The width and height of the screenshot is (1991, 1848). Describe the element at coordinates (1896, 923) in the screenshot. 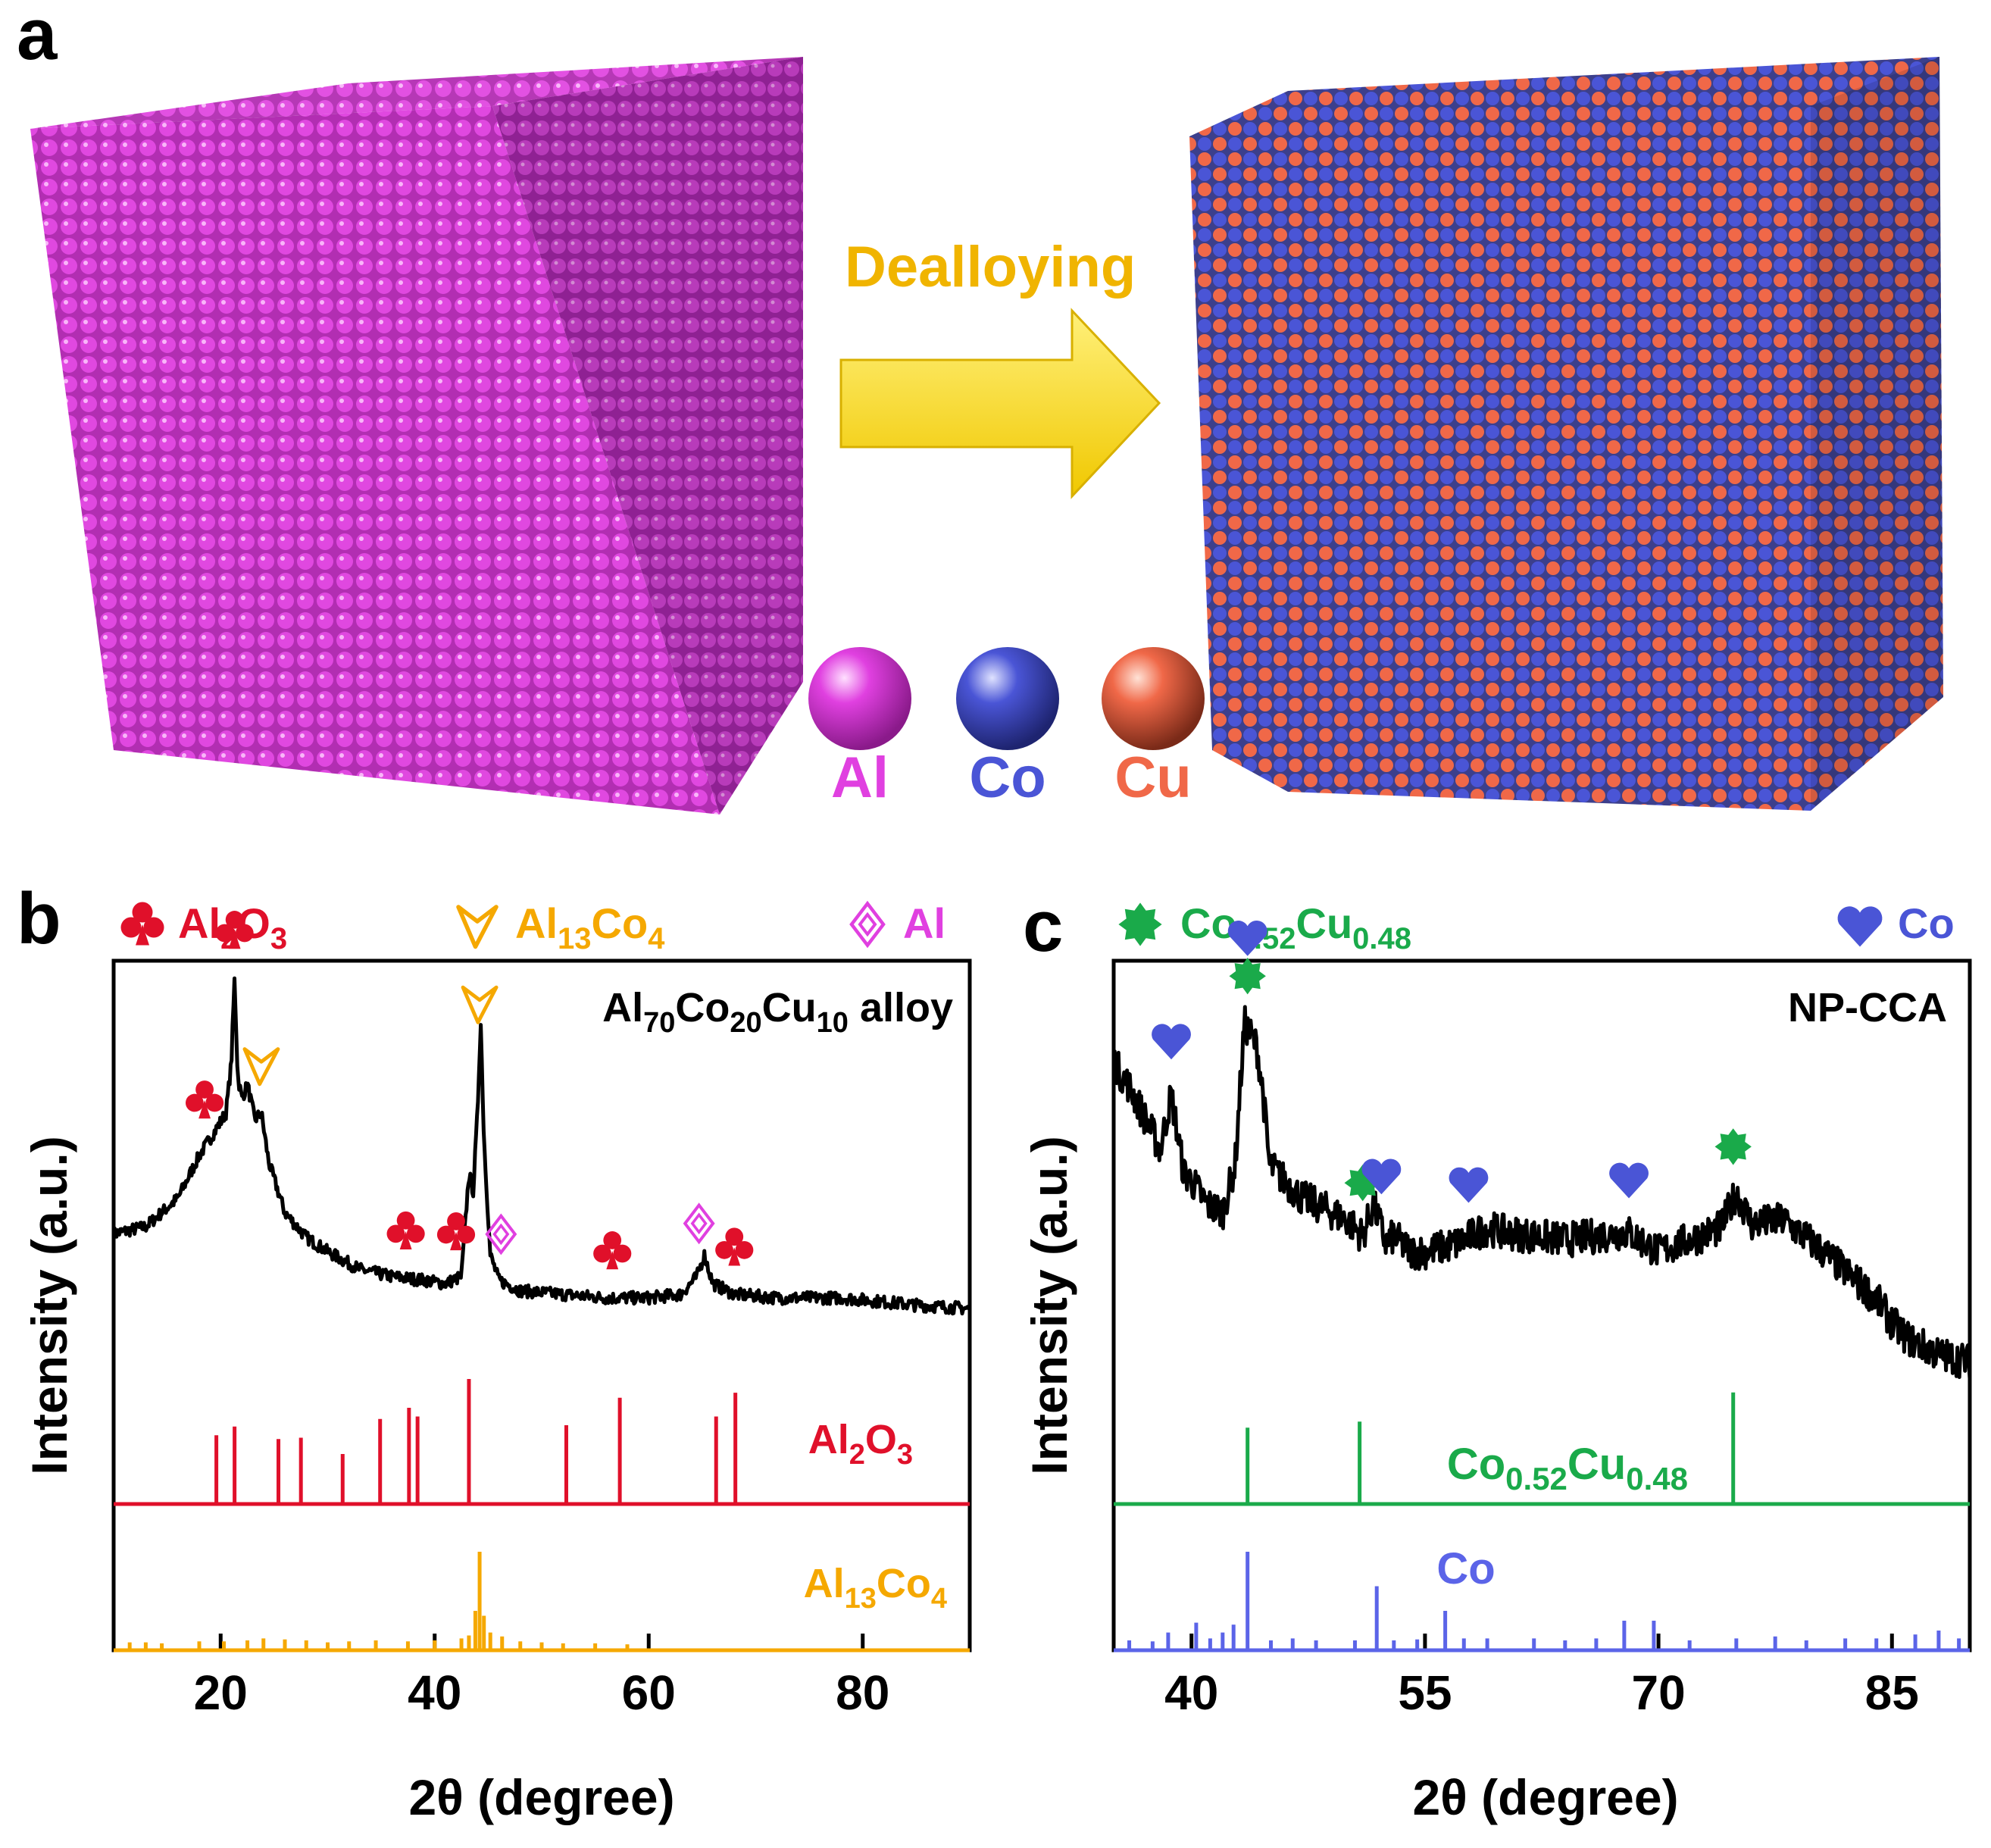

I see `legend-c-co: Co` at that location.